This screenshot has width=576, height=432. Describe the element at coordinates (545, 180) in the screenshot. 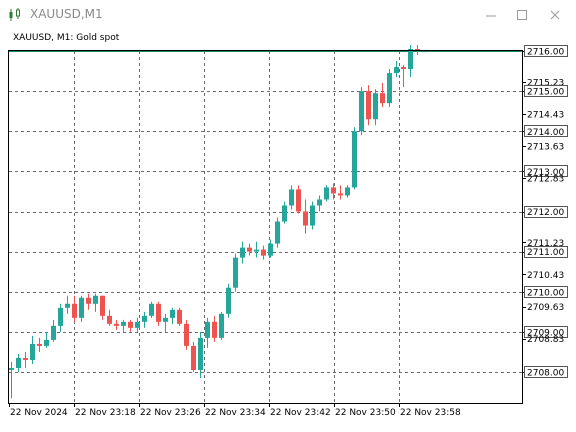

I see `y-tick-label: 2712.83` at that location.